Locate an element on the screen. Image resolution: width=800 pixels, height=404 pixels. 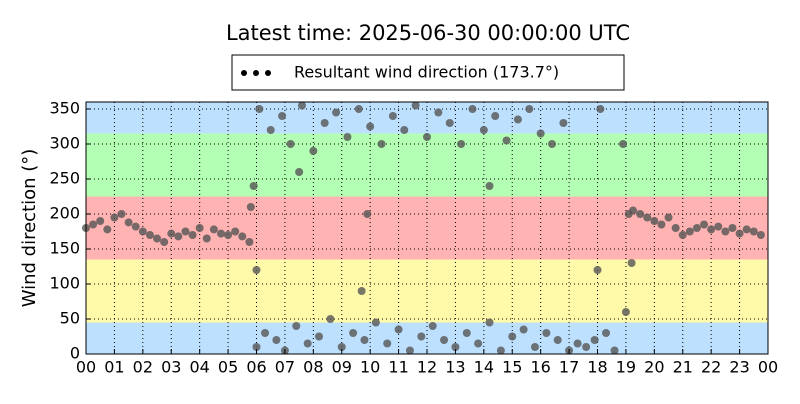
legend-items: Resultant wind direction (173.7°) is located at coordinates (400, 72).